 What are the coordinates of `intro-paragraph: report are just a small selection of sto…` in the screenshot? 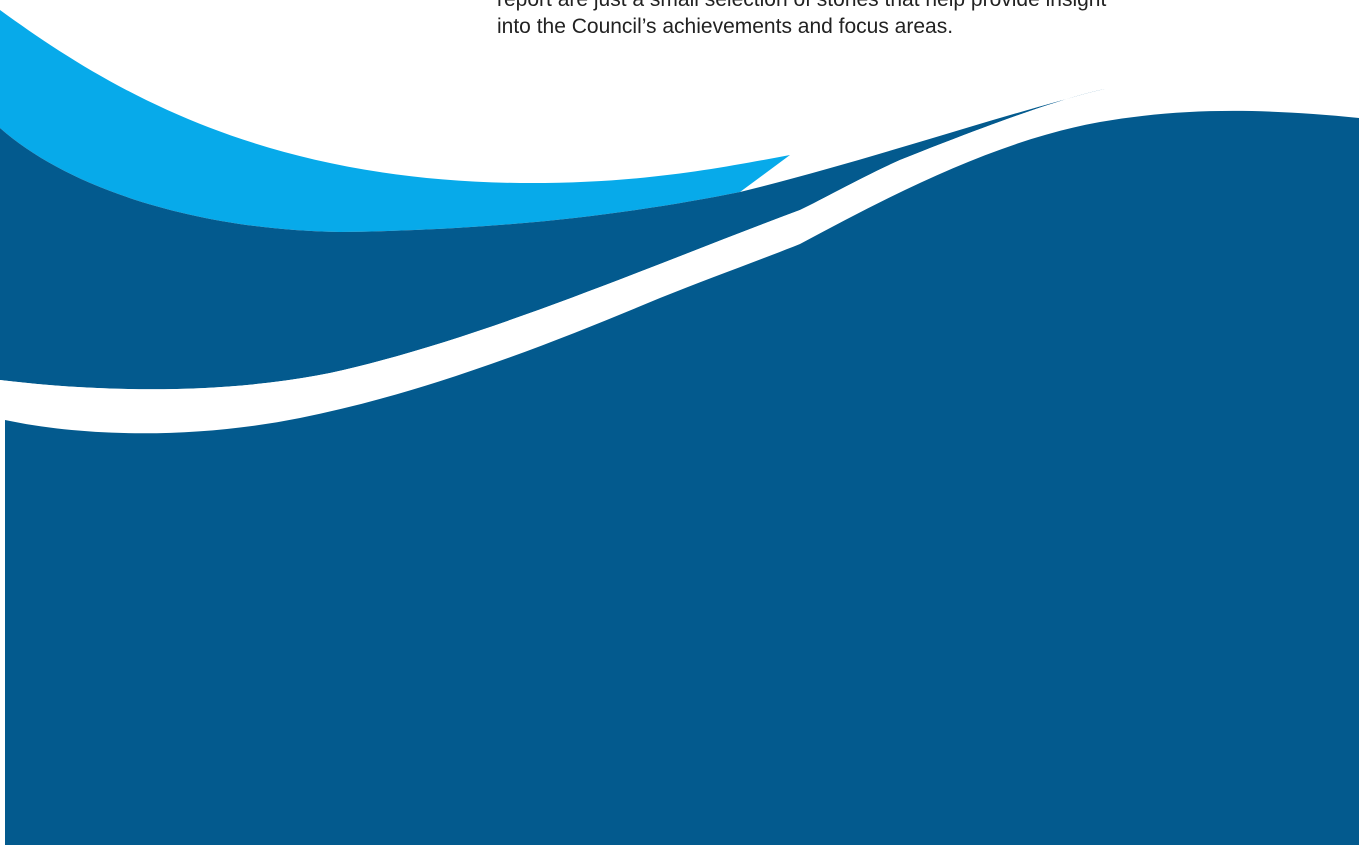 It's located at (877, 20).